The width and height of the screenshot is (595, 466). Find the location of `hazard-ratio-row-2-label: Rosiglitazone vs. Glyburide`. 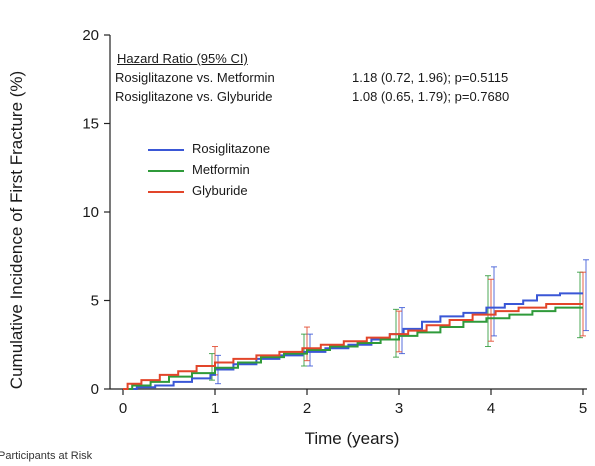

hazard-ratio-row-2-label: Rosiglitazone vs. Glyburide is located at coordinates (194, 96).